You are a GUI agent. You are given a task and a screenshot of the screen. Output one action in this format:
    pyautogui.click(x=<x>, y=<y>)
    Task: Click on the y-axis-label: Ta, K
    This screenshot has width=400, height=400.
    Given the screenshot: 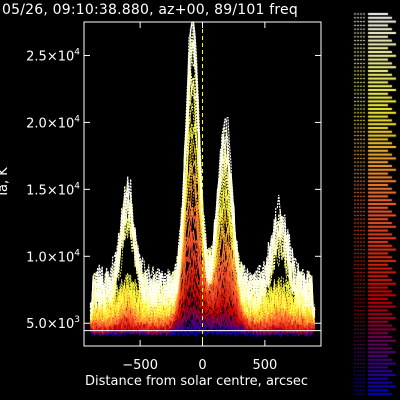 What is the action you would take?
    pyautogui.click(x=5, y=182)
    